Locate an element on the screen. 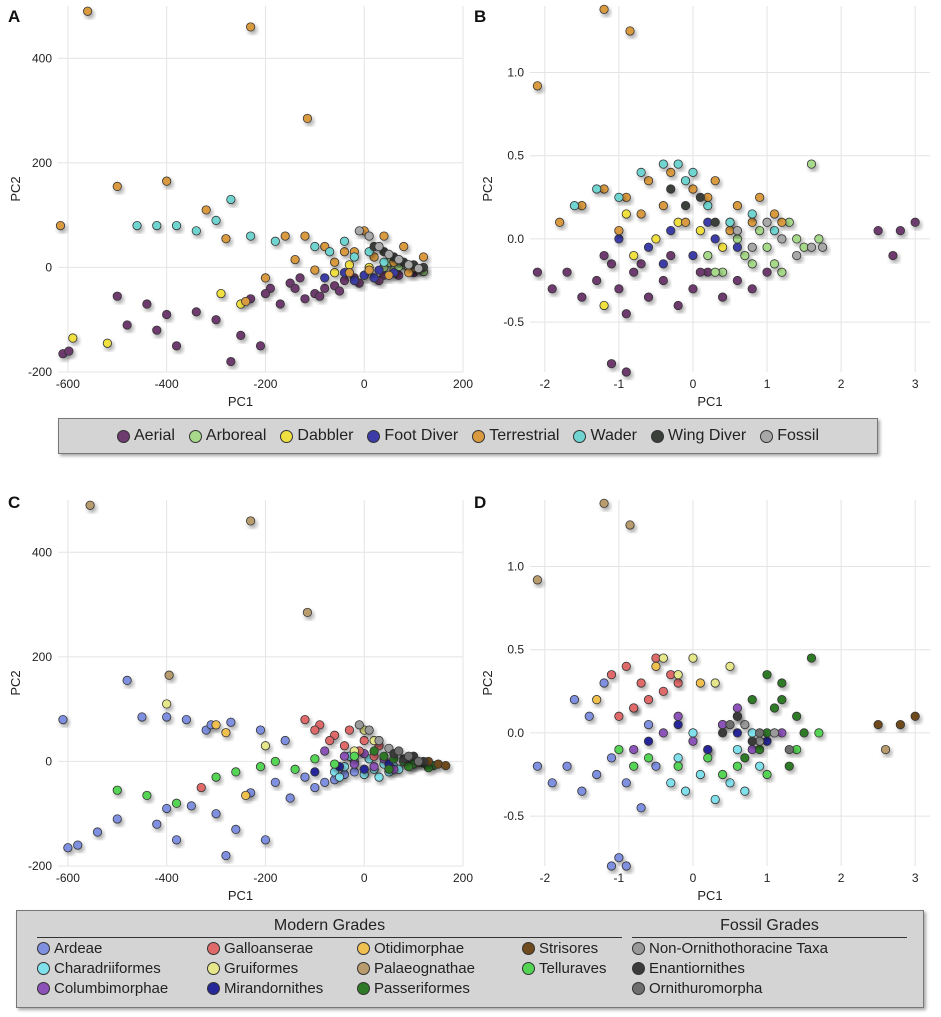  data-point-wing-diver is located at coordinates (700, 197).